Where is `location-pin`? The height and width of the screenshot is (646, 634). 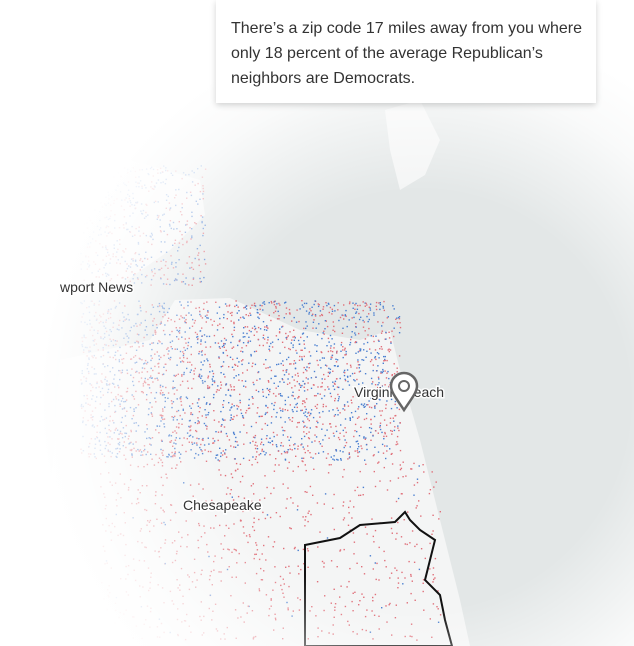
location-pin is located at coordinates (404, 392).